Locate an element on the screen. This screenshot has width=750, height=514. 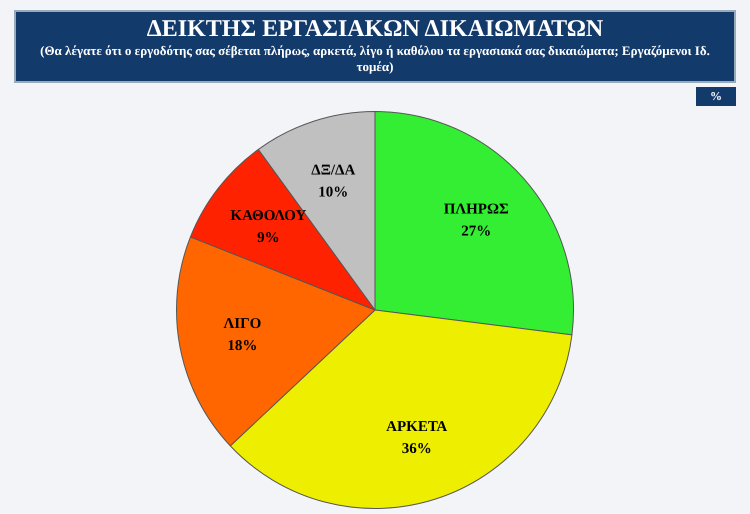
slice-label: ΔΞ/ΔΑ is located at coordinates (333, 170).